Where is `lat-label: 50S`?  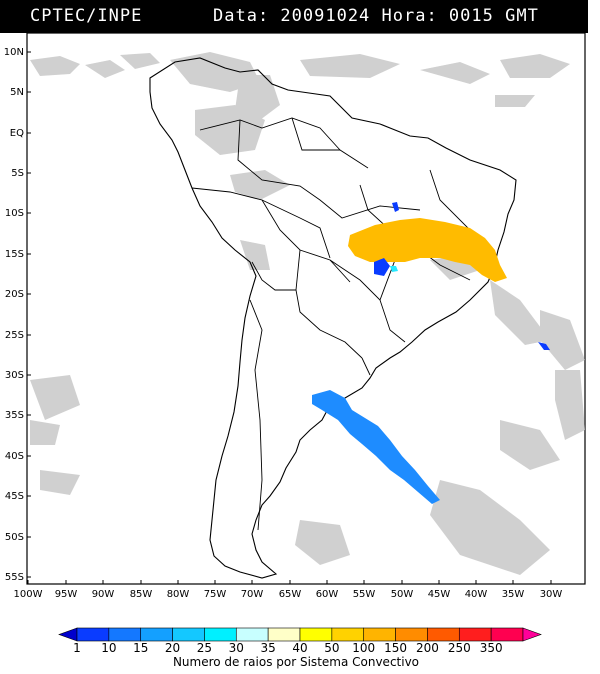 lat-label: 50S is located at coordinates (14, 537).